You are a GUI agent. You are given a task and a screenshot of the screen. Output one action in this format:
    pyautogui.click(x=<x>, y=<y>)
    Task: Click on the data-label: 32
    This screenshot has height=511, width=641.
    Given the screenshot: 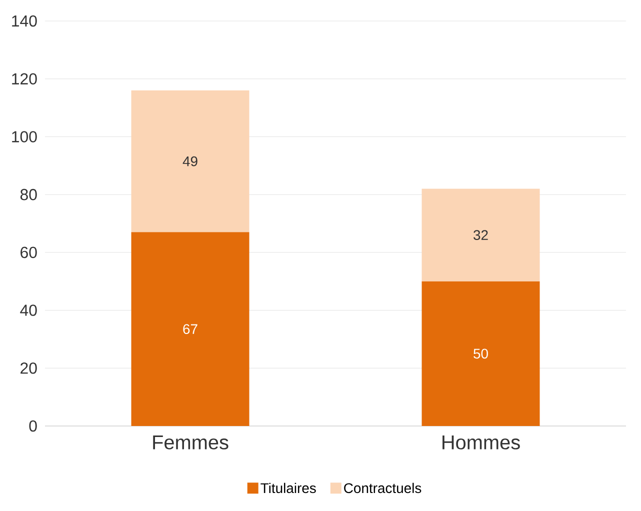 What is the action you would take?
    pyautogui.click(x=481, y=235)
    